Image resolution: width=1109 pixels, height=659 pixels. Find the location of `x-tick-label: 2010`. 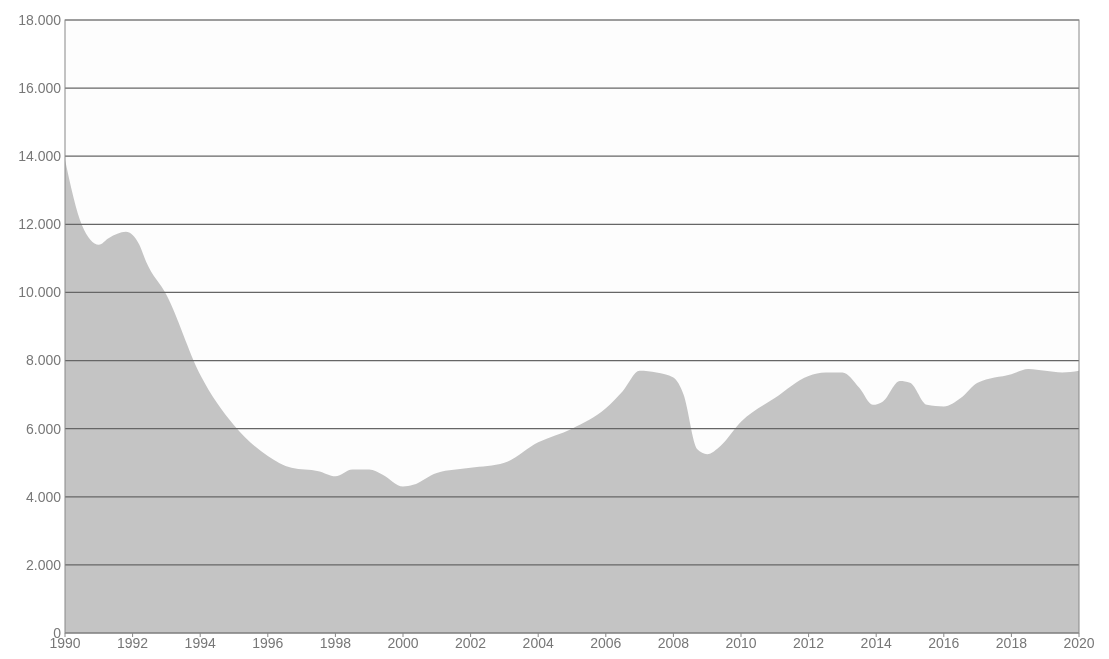

x-tick-label: 2010 is located at coordinates (741, 643).